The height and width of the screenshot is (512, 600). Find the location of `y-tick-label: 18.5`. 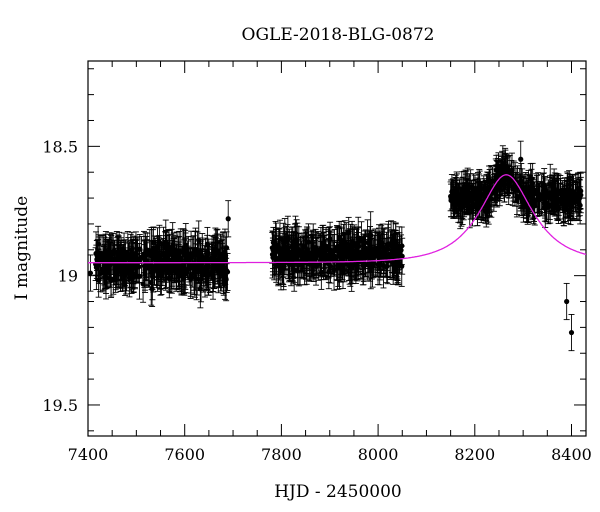

y-tick-label: 18.5 is located at coordinates (60, 146).